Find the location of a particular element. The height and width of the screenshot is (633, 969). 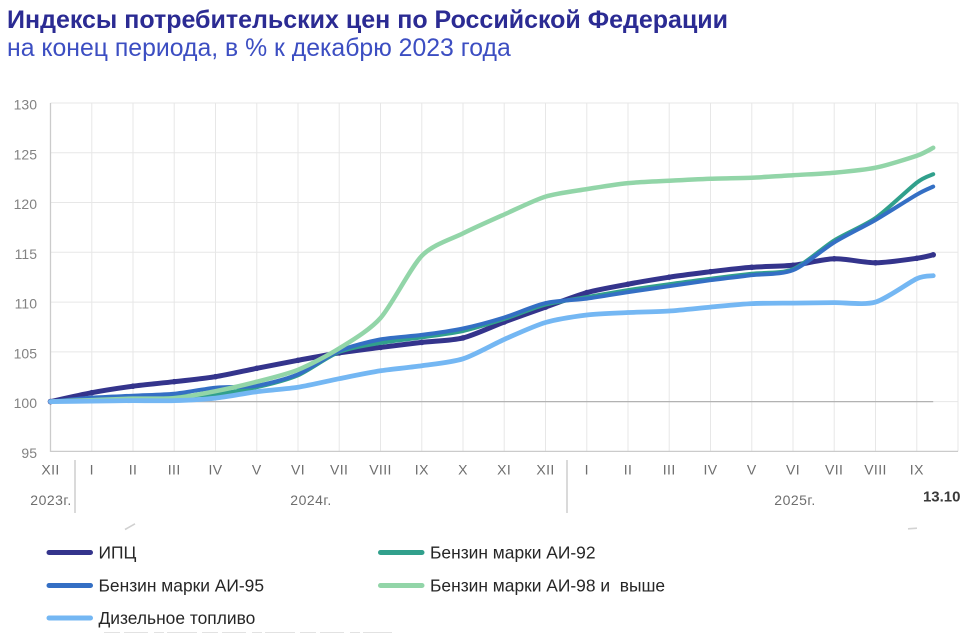

svg-text: 95 is located at coordinates (29, 453).